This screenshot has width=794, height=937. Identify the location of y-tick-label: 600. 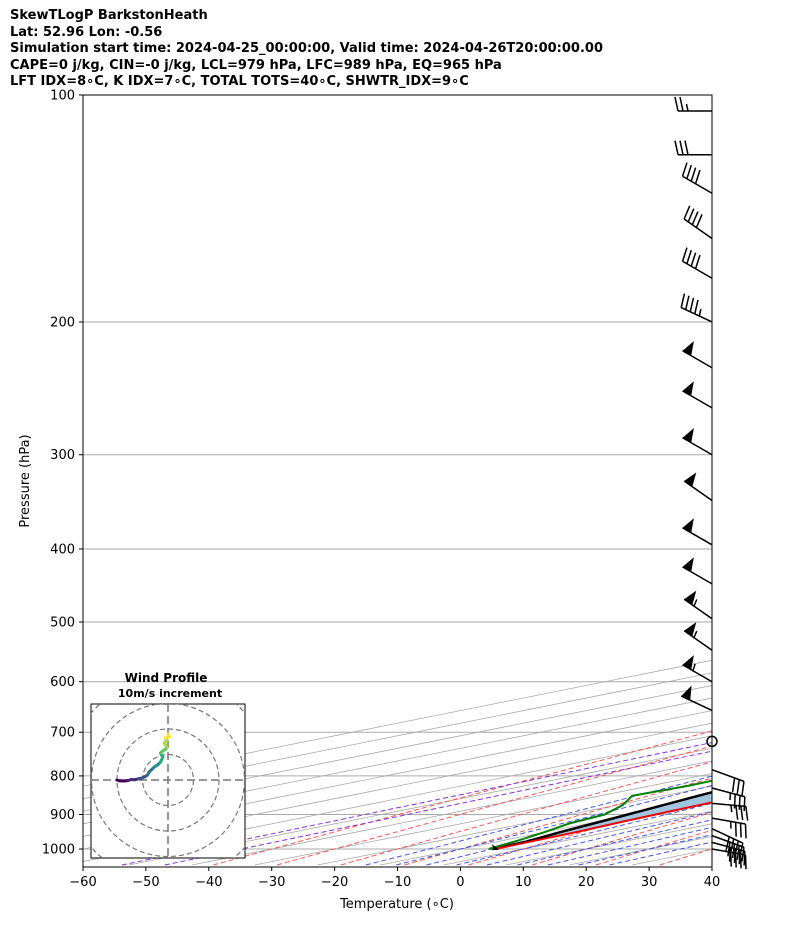
(62, 682).